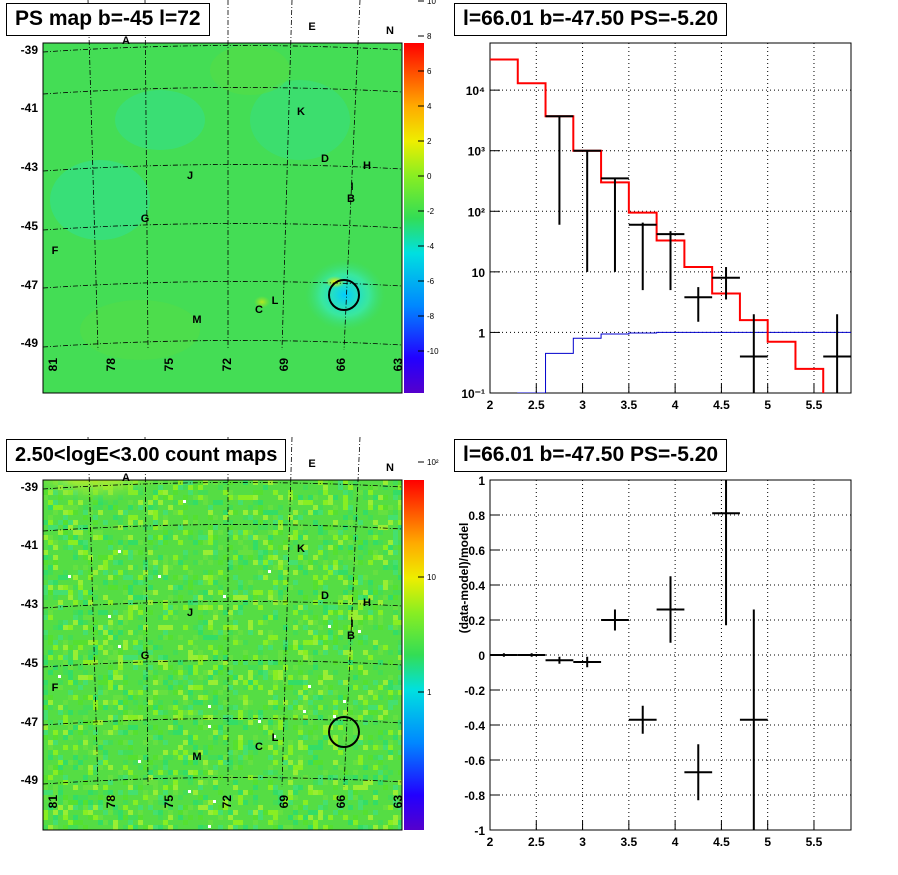 Image resolution: width=898 pixels, height=875 pixels. What do you see at coordinates (222, 486) in the screenshot?
I see `latitude-line` at bounding box center [222, 486].